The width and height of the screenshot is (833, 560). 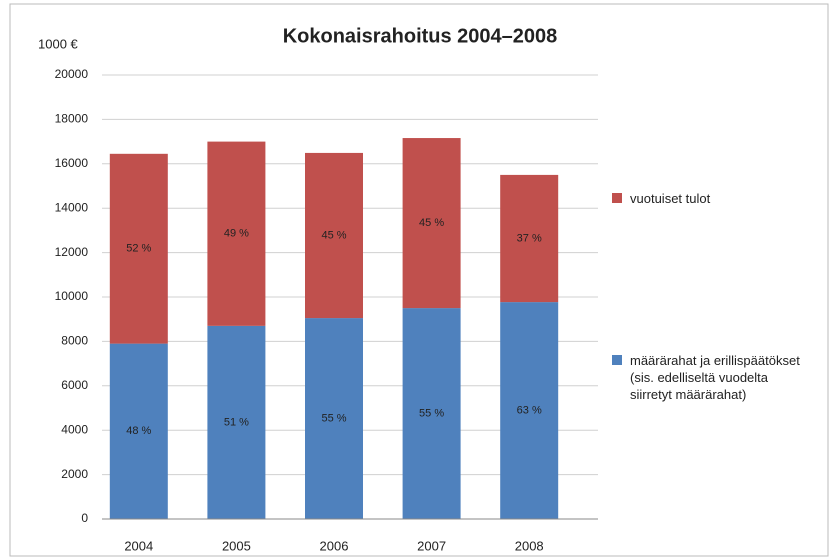 I want to click on segment-label: 51 %, so click(x=236, y=422).